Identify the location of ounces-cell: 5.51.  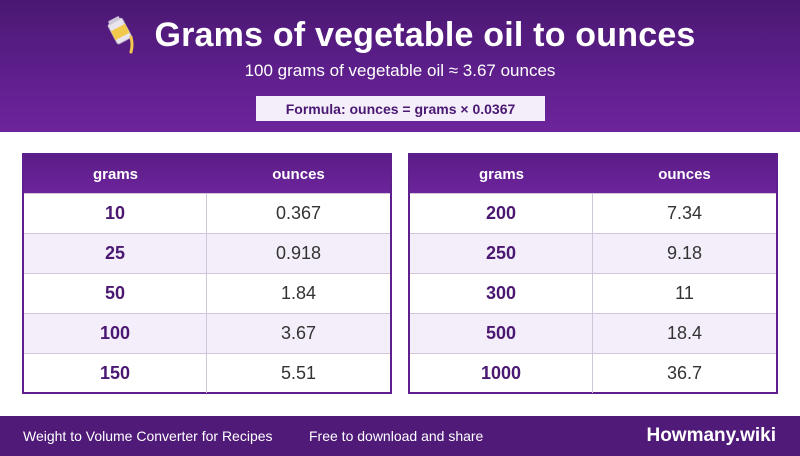
(298, 373).